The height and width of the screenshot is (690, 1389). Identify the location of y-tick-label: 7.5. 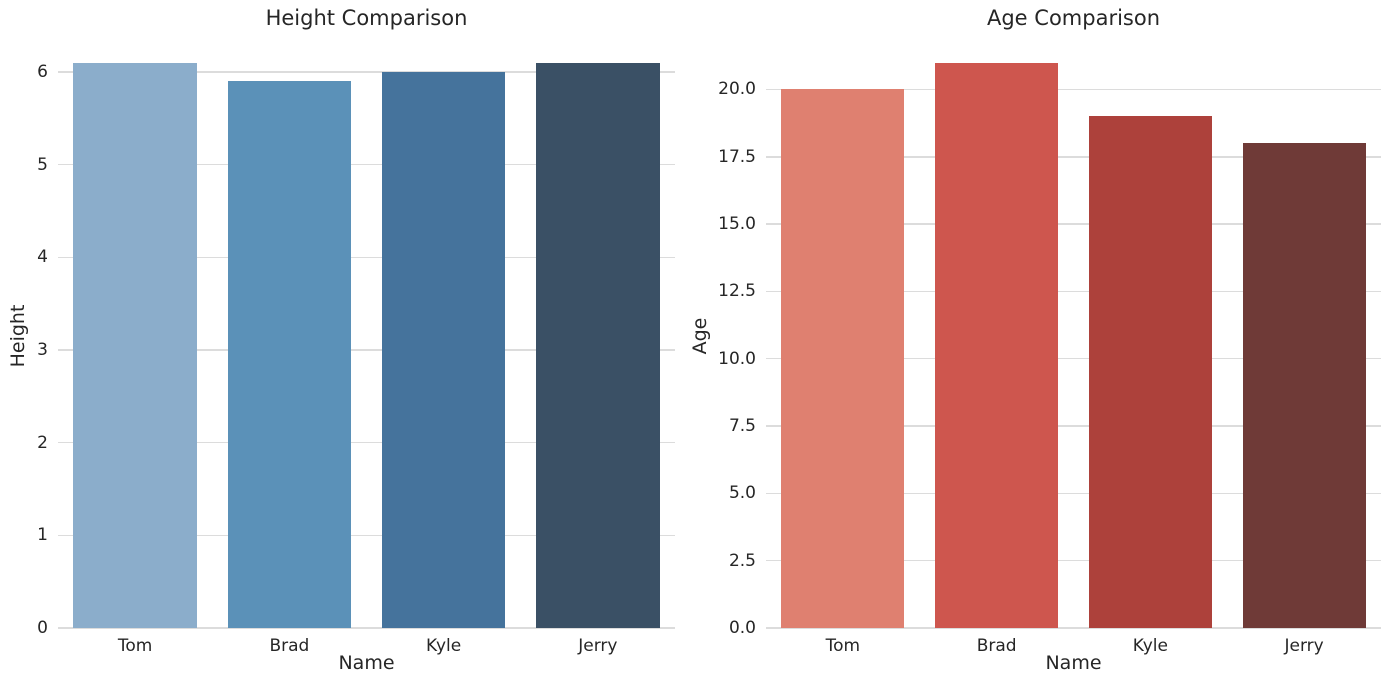
(742, 426).